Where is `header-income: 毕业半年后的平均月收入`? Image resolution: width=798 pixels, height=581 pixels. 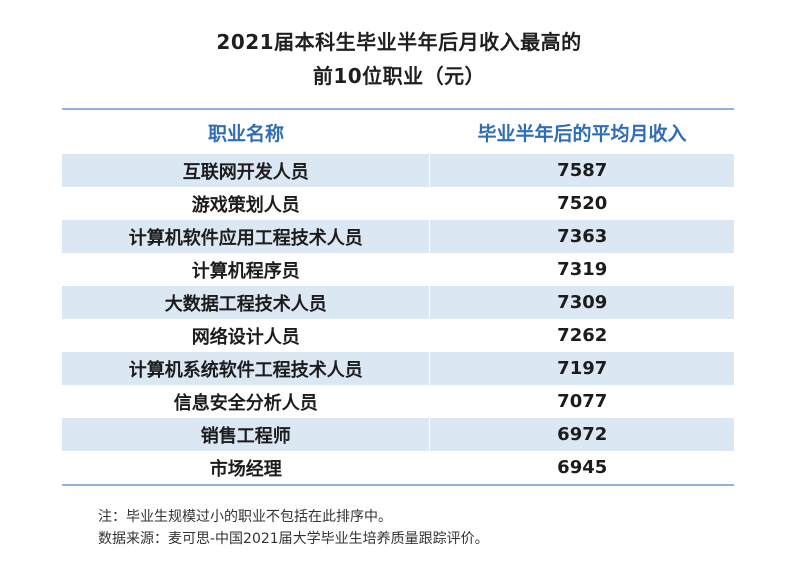
header-income: 毕业半年后的平均月收入 is located at coordinates (582, 133).